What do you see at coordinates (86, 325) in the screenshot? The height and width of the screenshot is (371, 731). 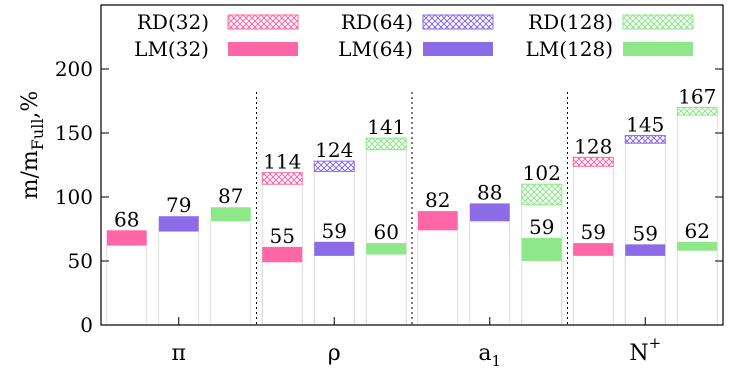 I see `y-tick-label: 0` at bounding box center [86, 325].